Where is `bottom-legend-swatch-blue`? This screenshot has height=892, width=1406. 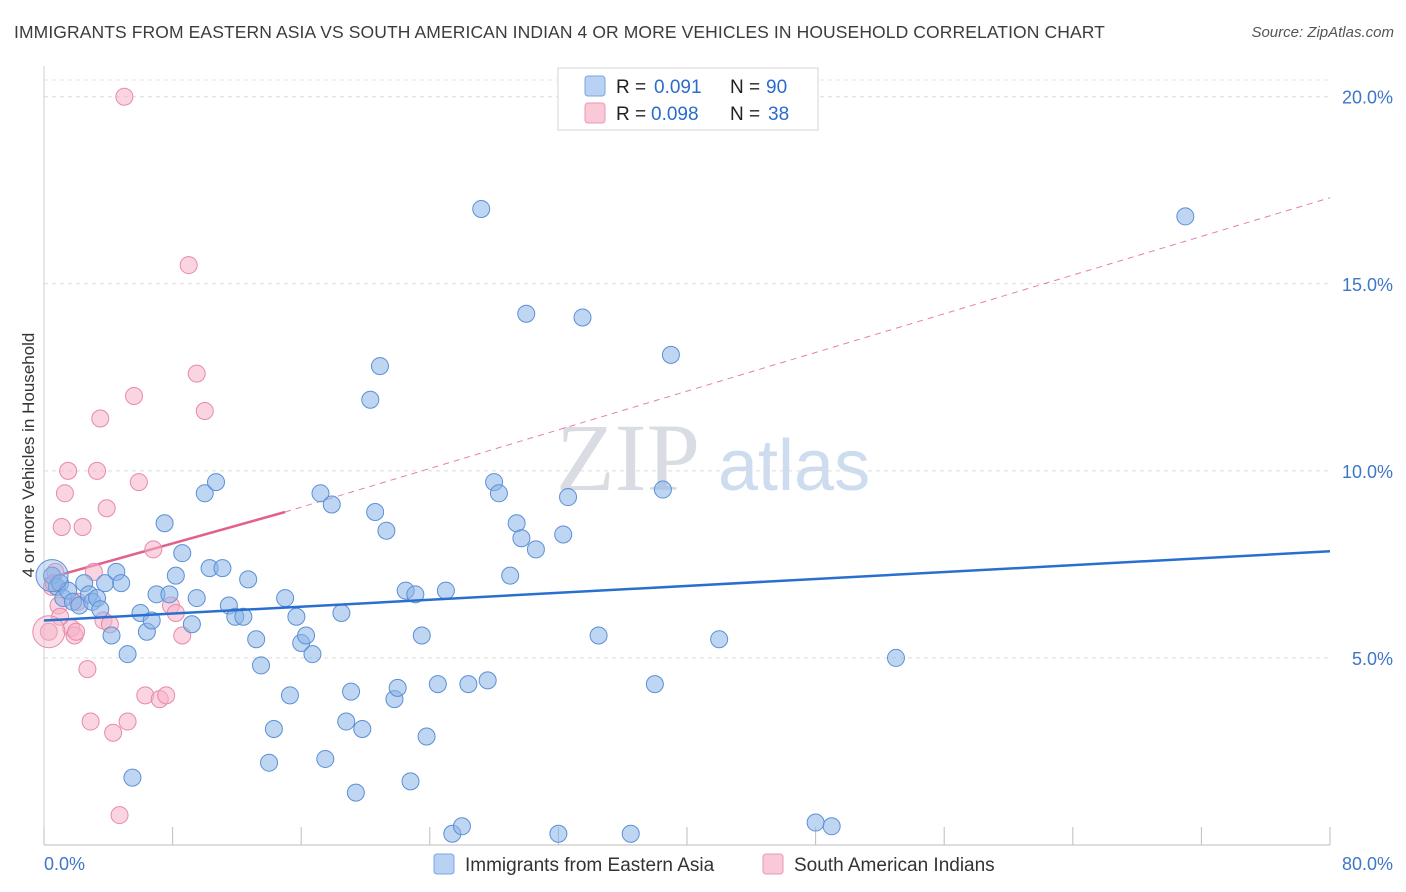 bottom-legend-swatch-blue is located at coordinates (444, 864).